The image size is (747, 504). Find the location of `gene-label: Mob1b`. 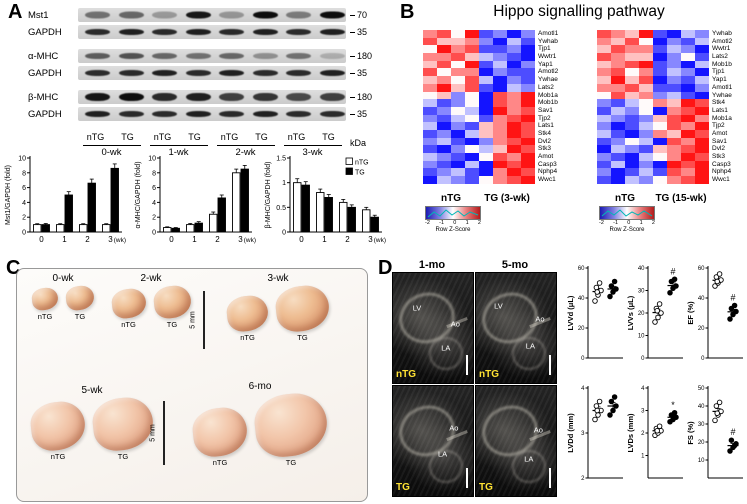

gene-label: Mob1b is located at coordinates (548, 103).